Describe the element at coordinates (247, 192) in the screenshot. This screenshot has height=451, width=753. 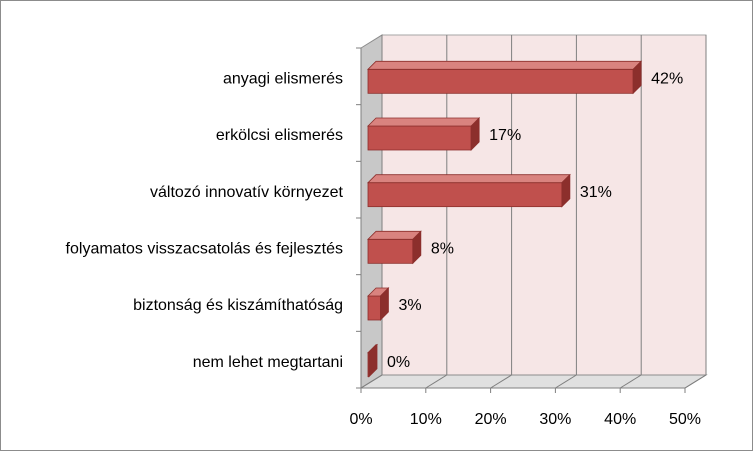
I see `category-label: változó innovatív környezet` at that location.